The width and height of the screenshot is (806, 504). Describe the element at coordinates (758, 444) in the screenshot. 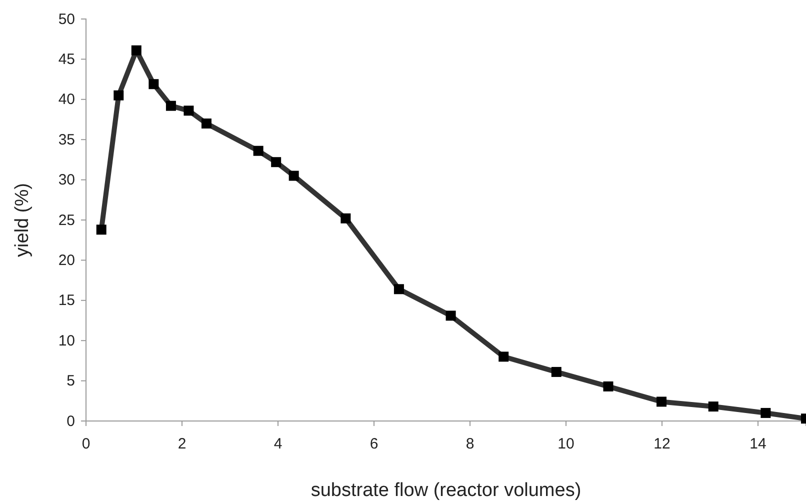

I see `x-tick-label: 14` at that location.